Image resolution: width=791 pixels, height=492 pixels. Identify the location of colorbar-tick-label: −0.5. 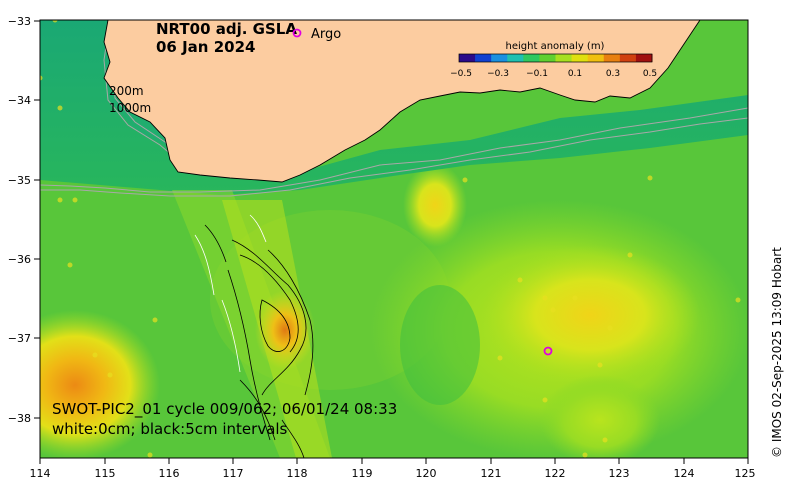
(461, 74).